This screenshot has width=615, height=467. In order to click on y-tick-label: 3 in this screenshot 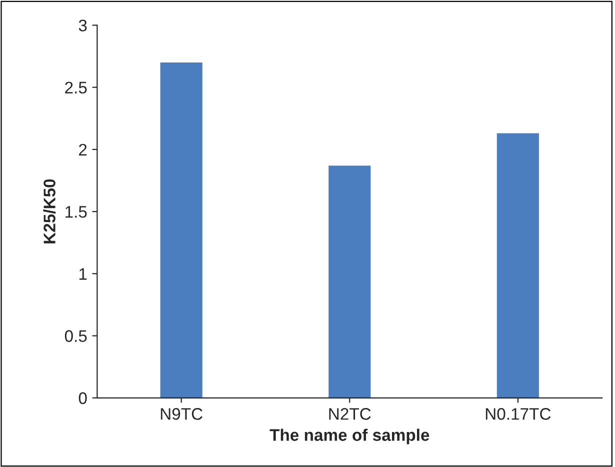, I will do `click(82, 26)`.